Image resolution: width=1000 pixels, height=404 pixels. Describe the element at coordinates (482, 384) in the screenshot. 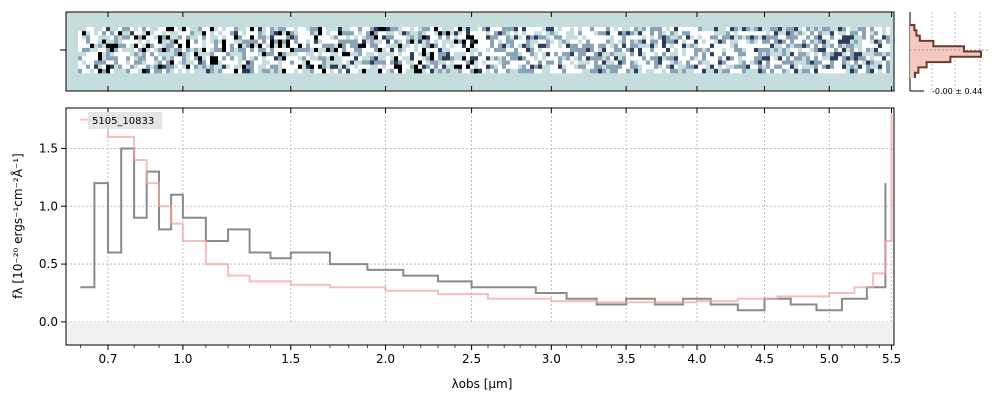

I see `x-axis-label: λobs [μm]` at that location.